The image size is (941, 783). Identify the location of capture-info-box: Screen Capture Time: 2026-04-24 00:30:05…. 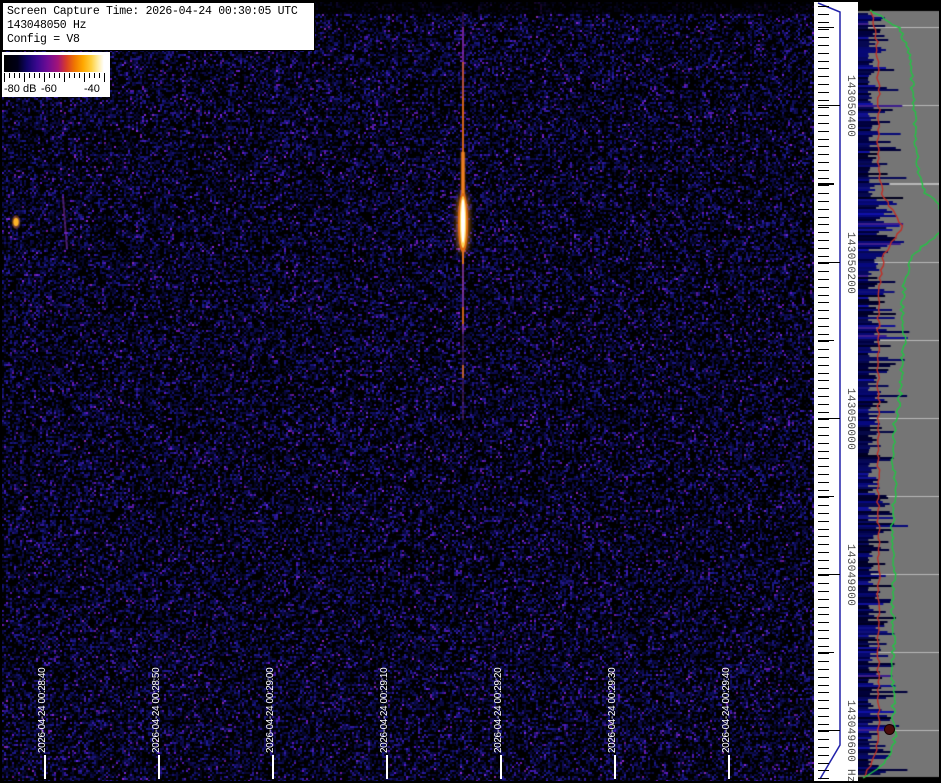
(158, 26).